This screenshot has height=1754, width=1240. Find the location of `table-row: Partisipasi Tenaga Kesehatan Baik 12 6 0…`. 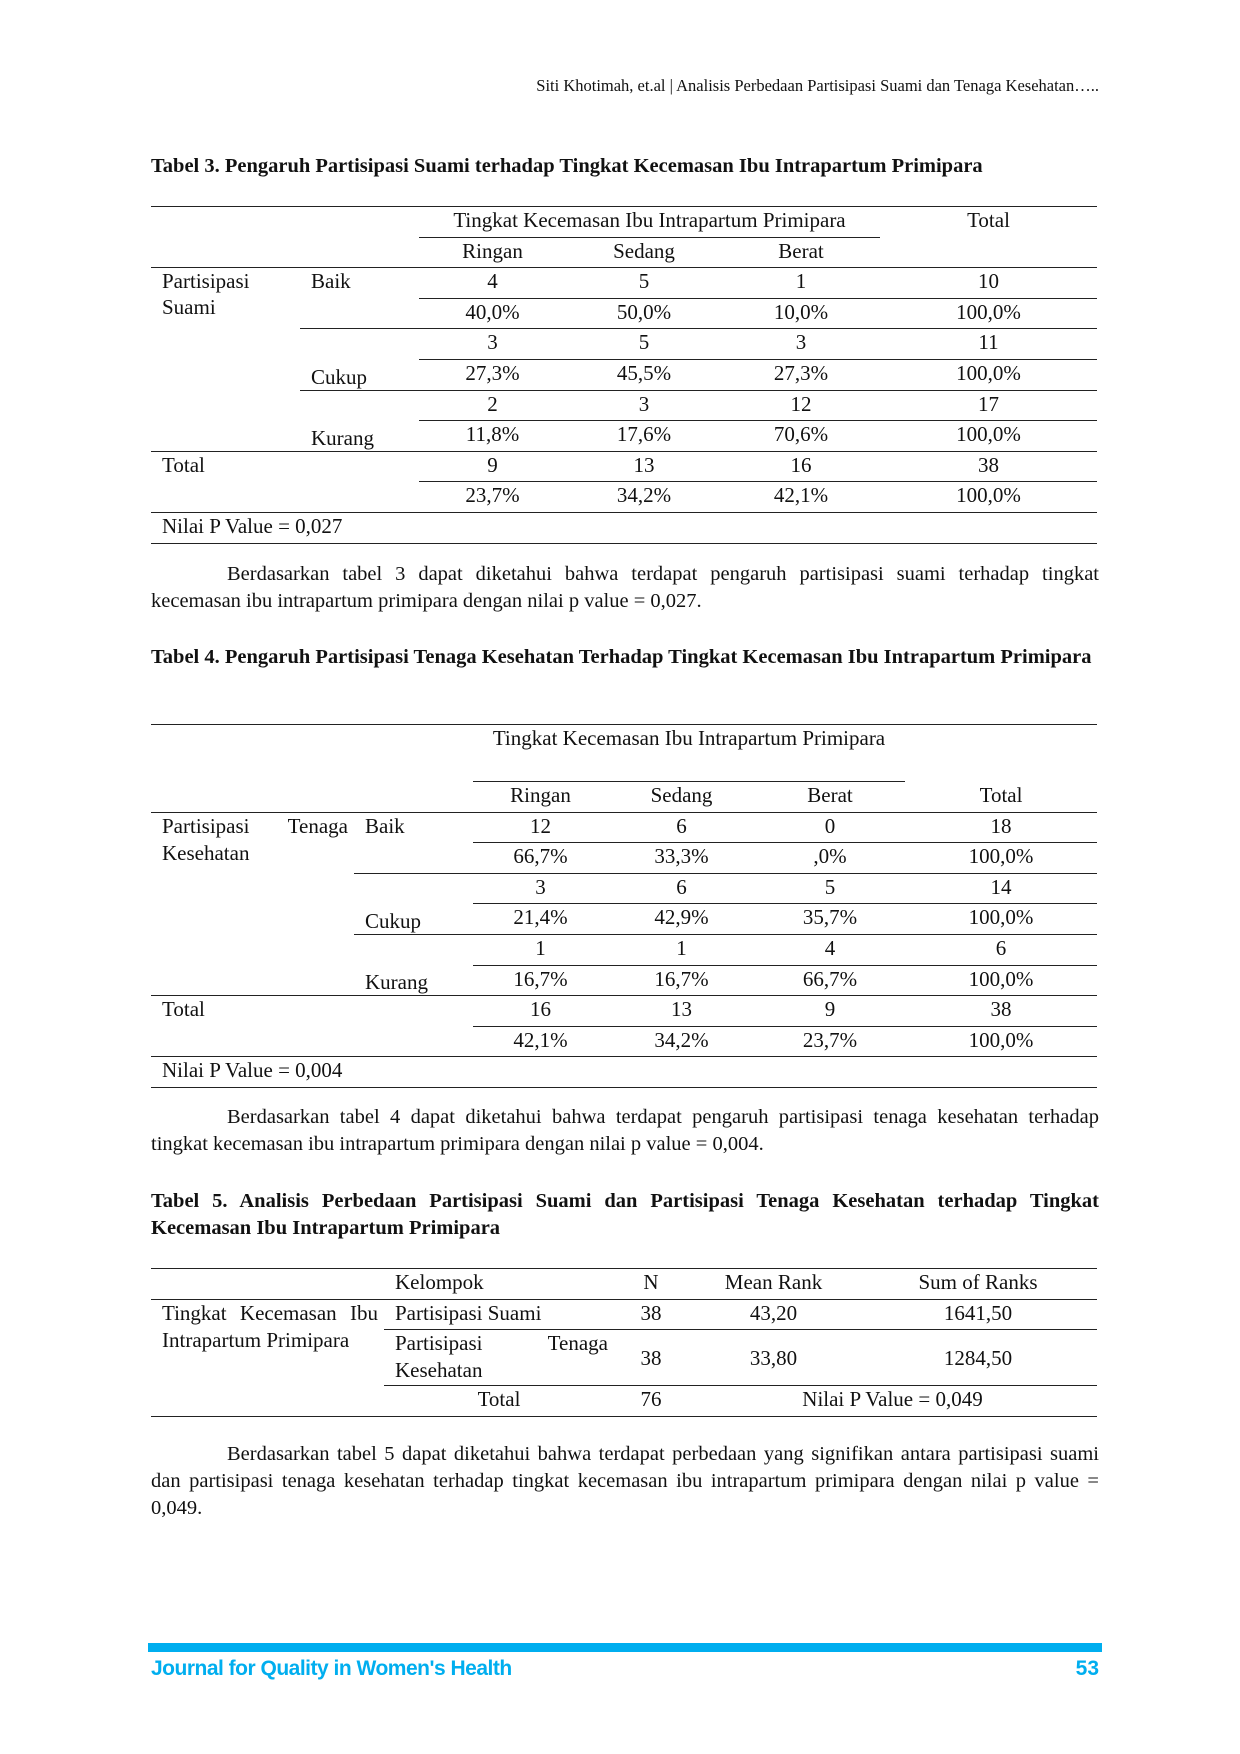

table-row: Partisipasi Tenaga Kesehatan Baik 12 6 0… is located at coordinates (624, 904).